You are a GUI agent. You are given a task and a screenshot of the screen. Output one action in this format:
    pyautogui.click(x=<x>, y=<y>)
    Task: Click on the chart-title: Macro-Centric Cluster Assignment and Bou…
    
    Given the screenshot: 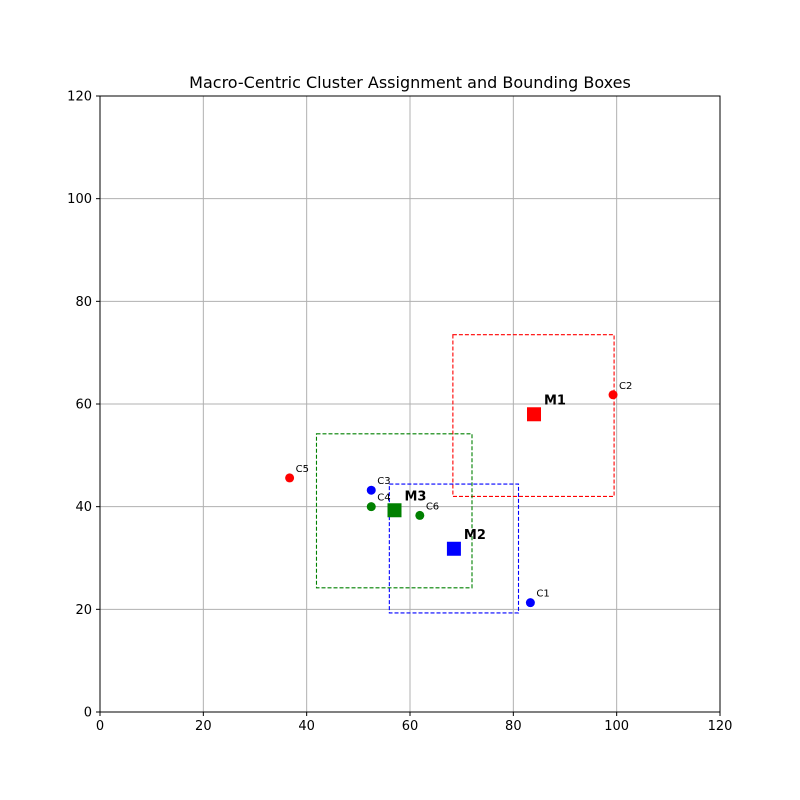 What is the action you would take?
    pyautogui.click(x=410, y=82)
    